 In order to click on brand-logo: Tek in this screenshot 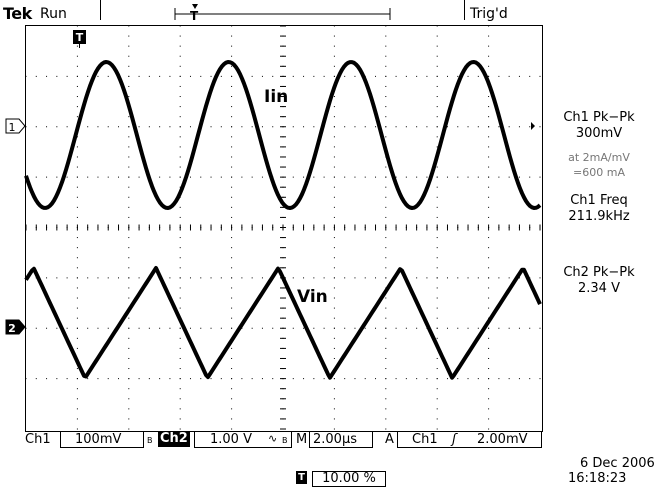, I will do `click(17, 13)`.